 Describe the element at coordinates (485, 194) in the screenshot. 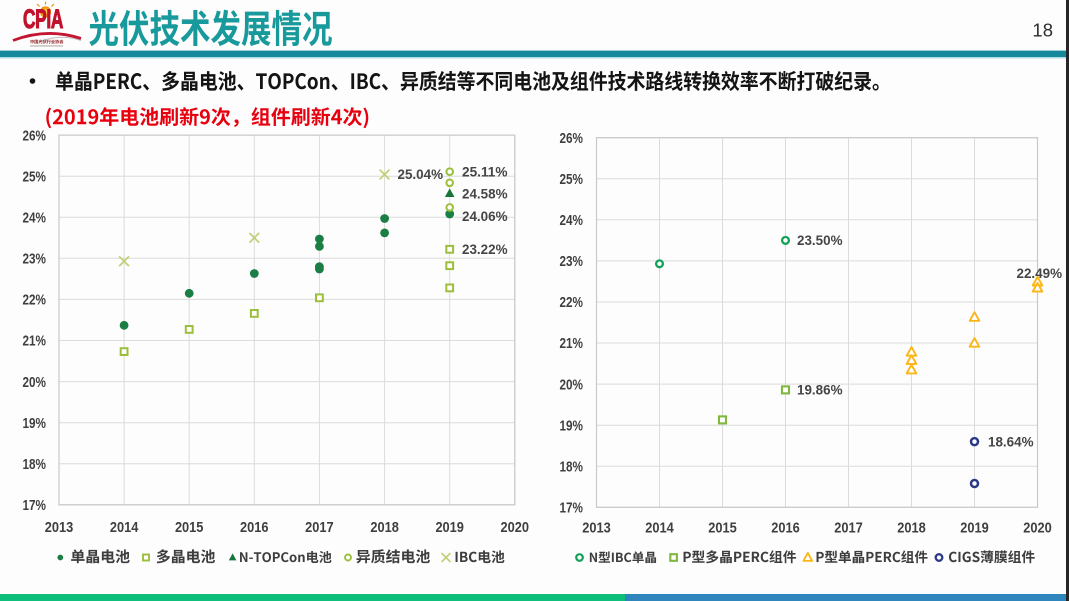

I see `svg-text: 24.58%` at that location.